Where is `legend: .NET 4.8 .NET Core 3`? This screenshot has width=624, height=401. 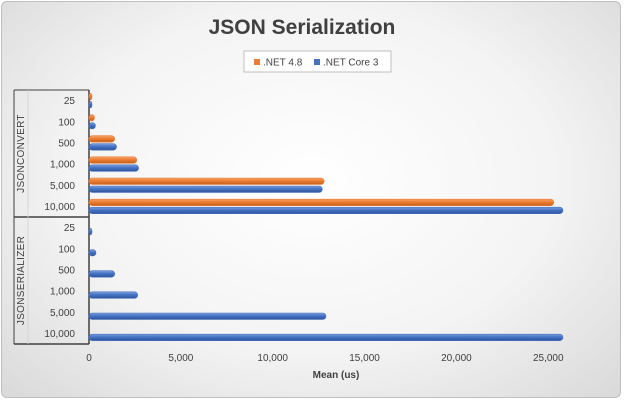
legend: .NET 4.8 .NET Core 3 is located at coordinates (317, 61).